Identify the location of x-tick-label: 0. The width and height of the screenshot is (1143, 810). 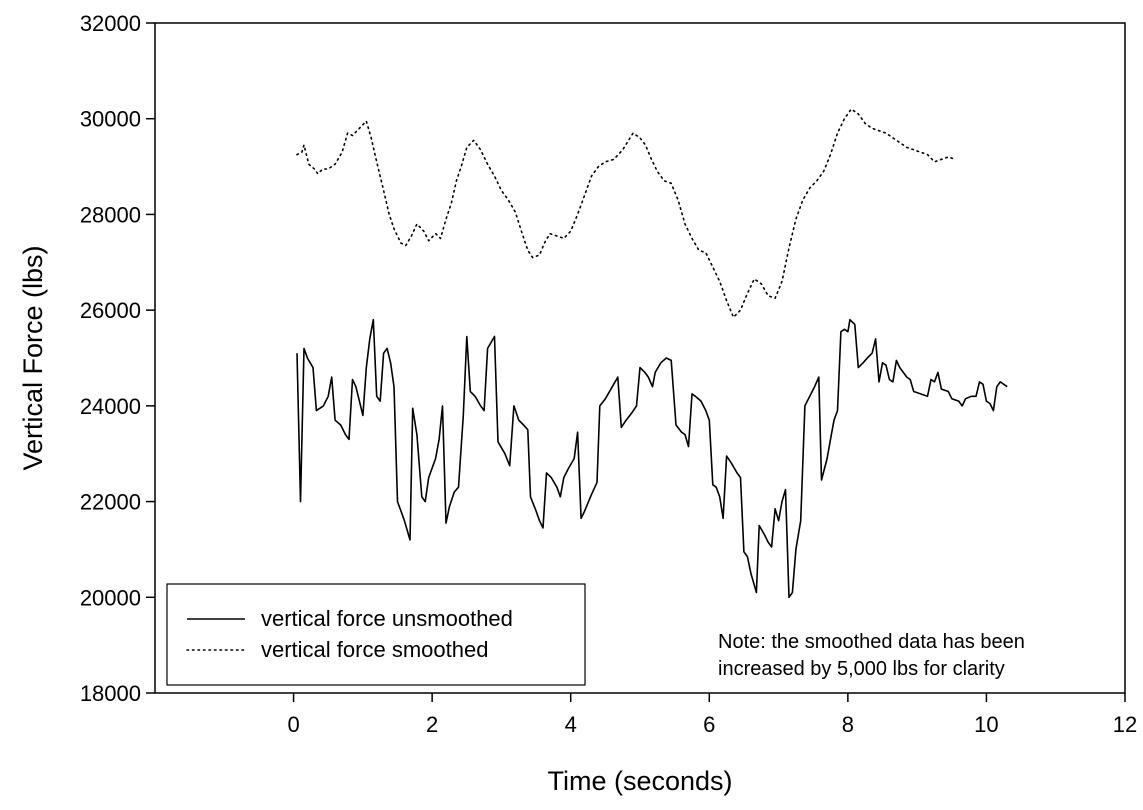
(293, 724).